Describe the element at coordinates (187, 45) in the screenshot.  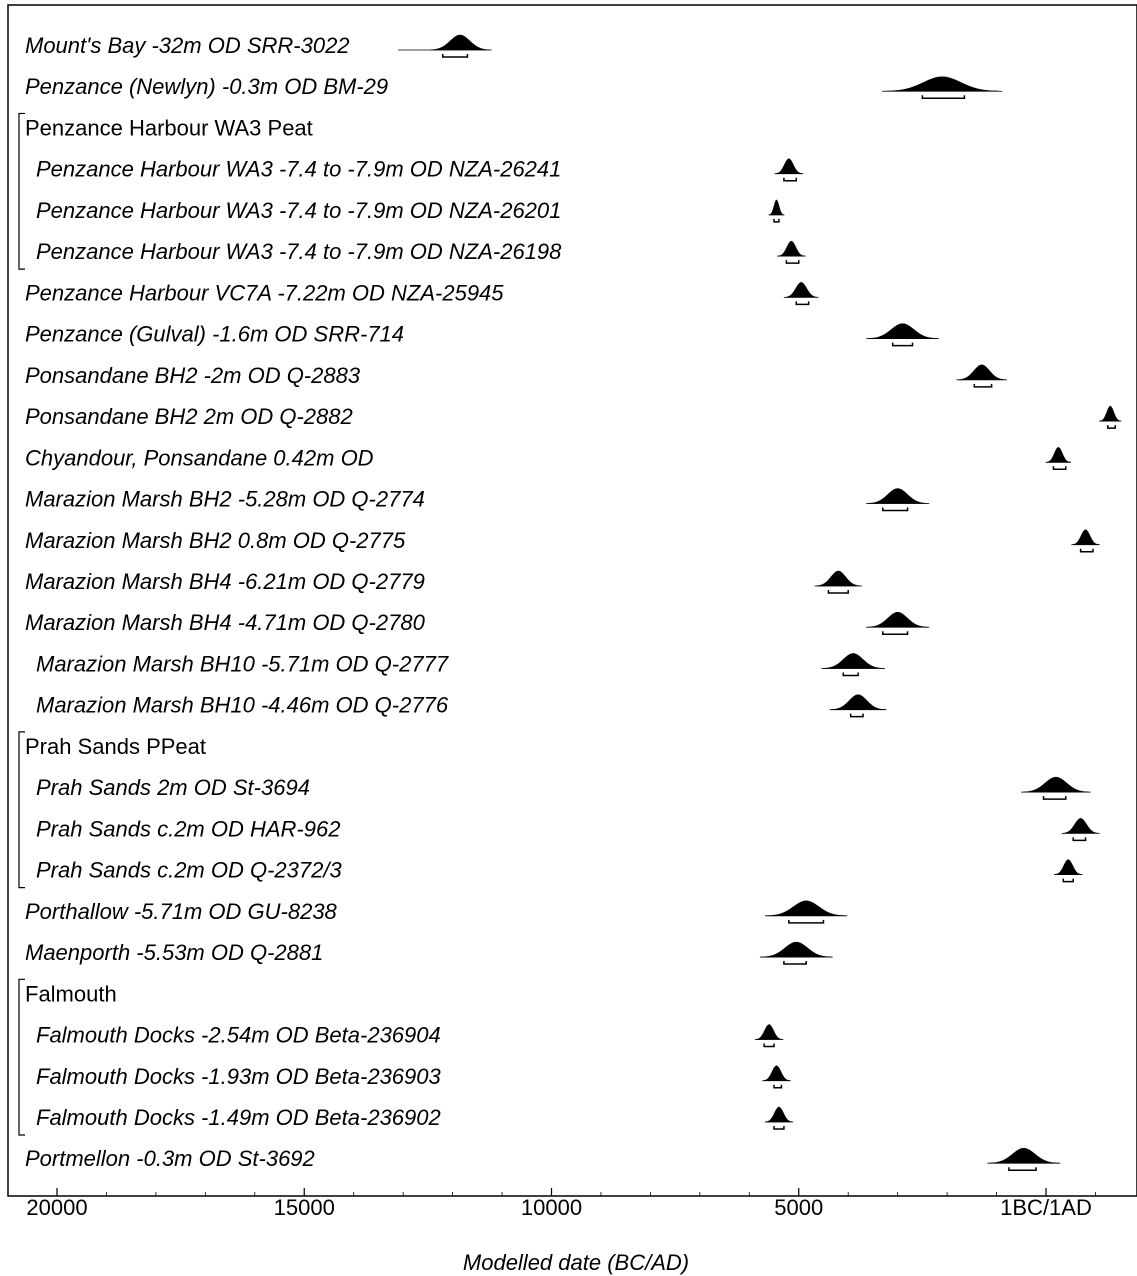
I see `row-label: Mount's Bay -32m OD SRR-3022` at that location.